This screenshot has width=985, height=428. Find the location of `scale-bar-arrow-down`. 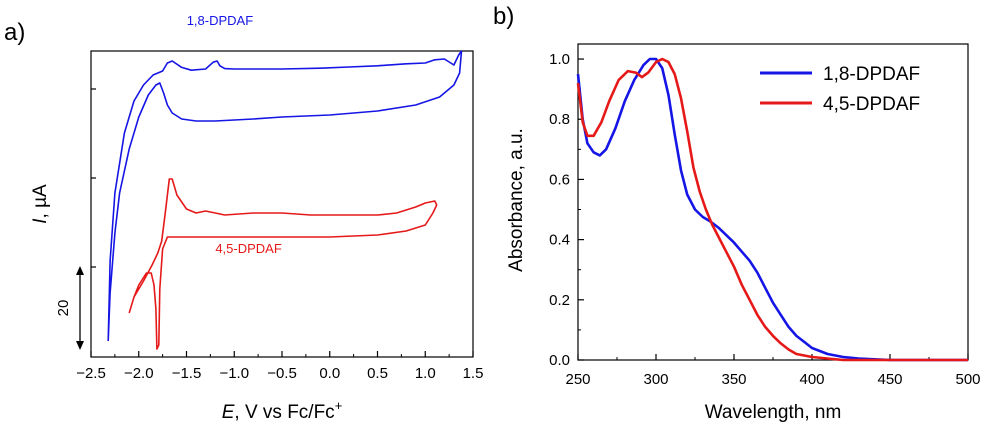

scale-bar-arrow-down is located at coordinates (80, 345).